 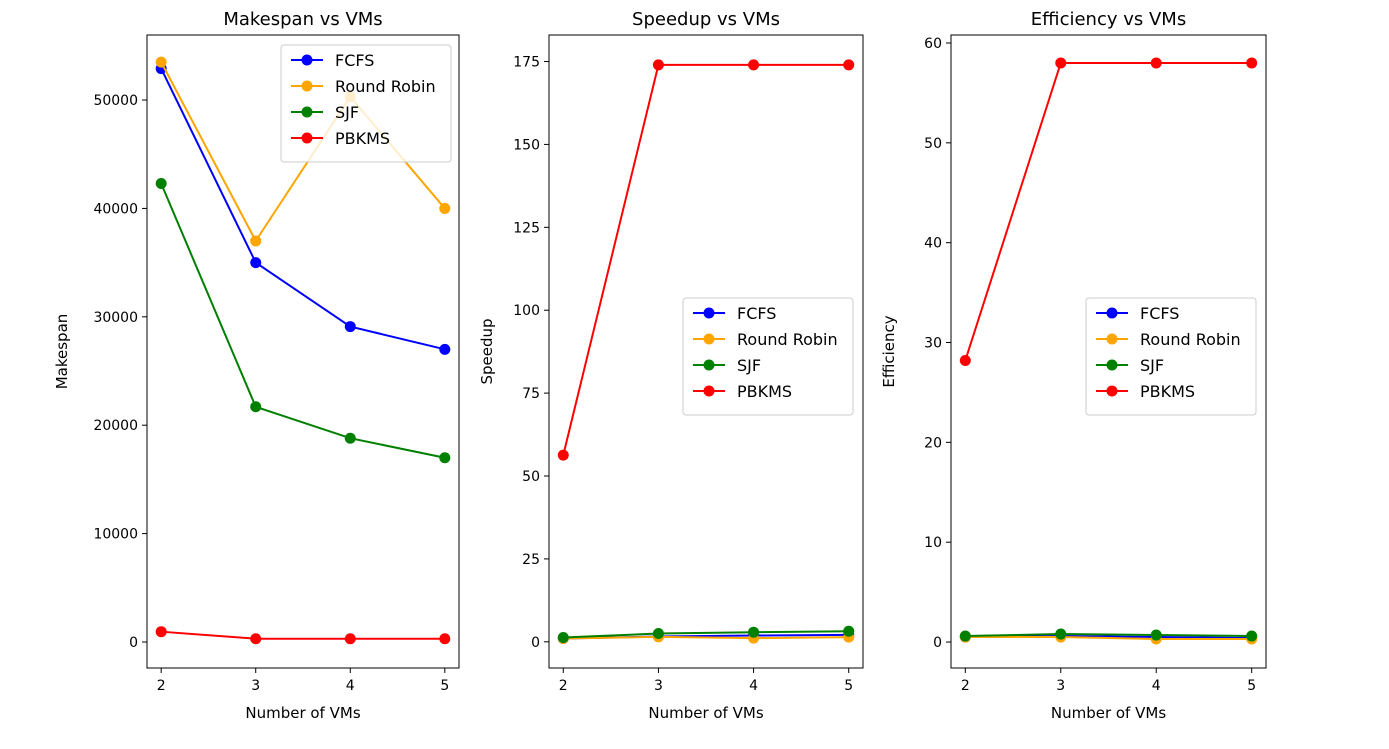 I want to click on y-tick-label: 20000, so click(x=115, y=426).